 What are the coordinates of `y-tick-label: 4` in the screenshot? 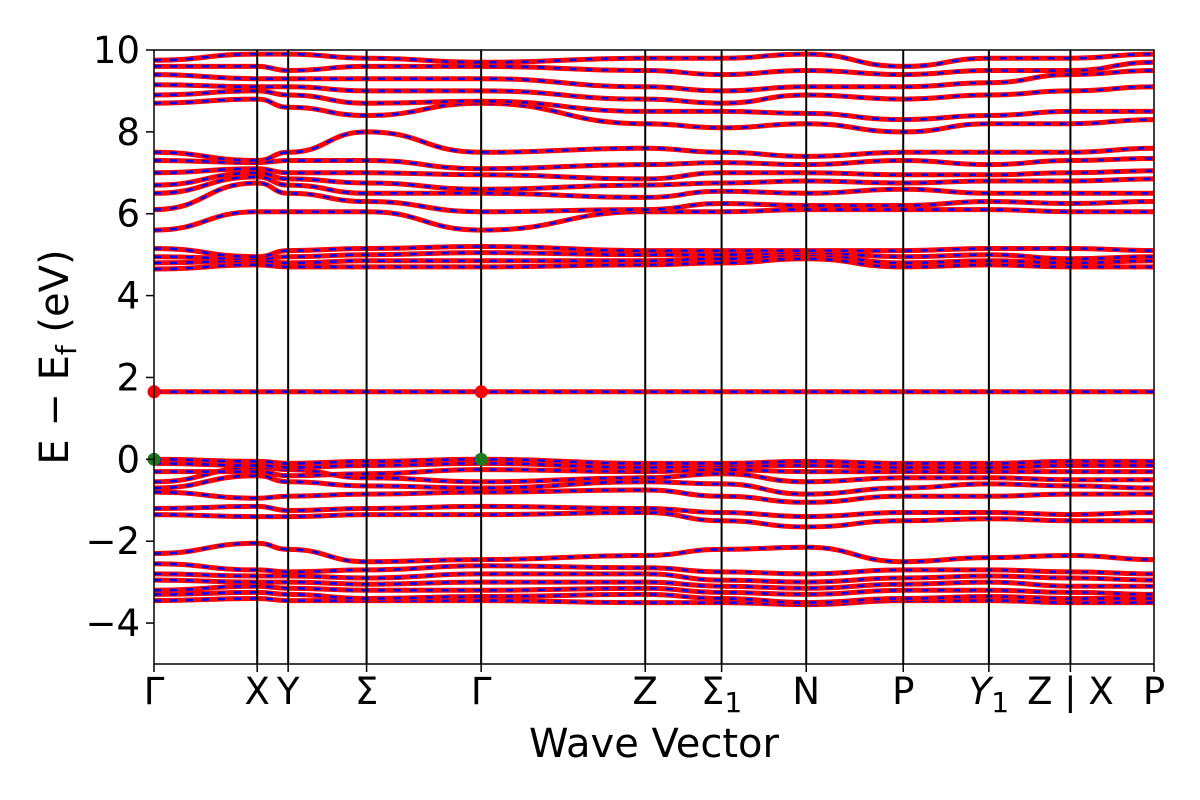 It's located at (128, 296).